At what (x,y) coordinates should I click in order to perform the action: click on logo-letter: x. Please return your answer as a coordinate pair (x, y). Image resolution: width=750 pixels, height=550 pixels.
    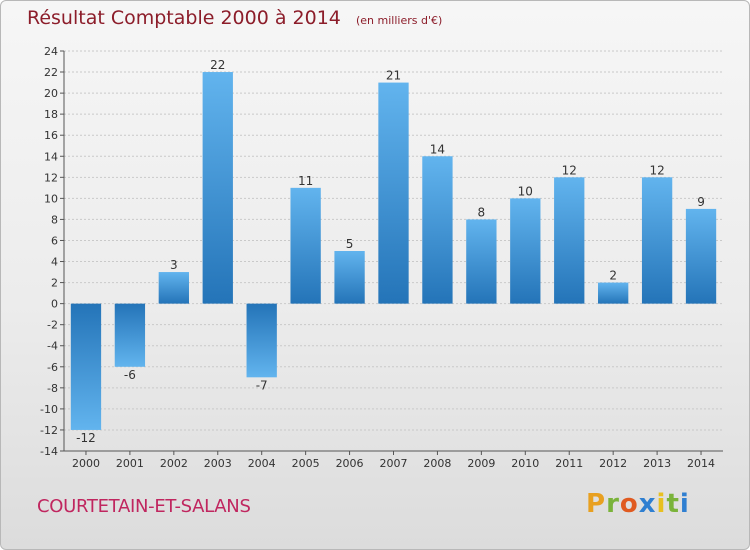
    Looking at the image, I should click on (647, 504).